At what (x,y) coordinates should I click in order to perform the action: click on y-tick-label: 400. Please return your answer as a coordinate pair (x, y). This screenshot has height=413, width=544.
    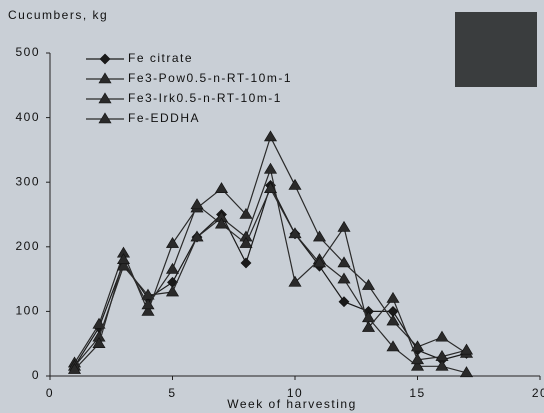
    Looking at the image, I should click on (27, 117).